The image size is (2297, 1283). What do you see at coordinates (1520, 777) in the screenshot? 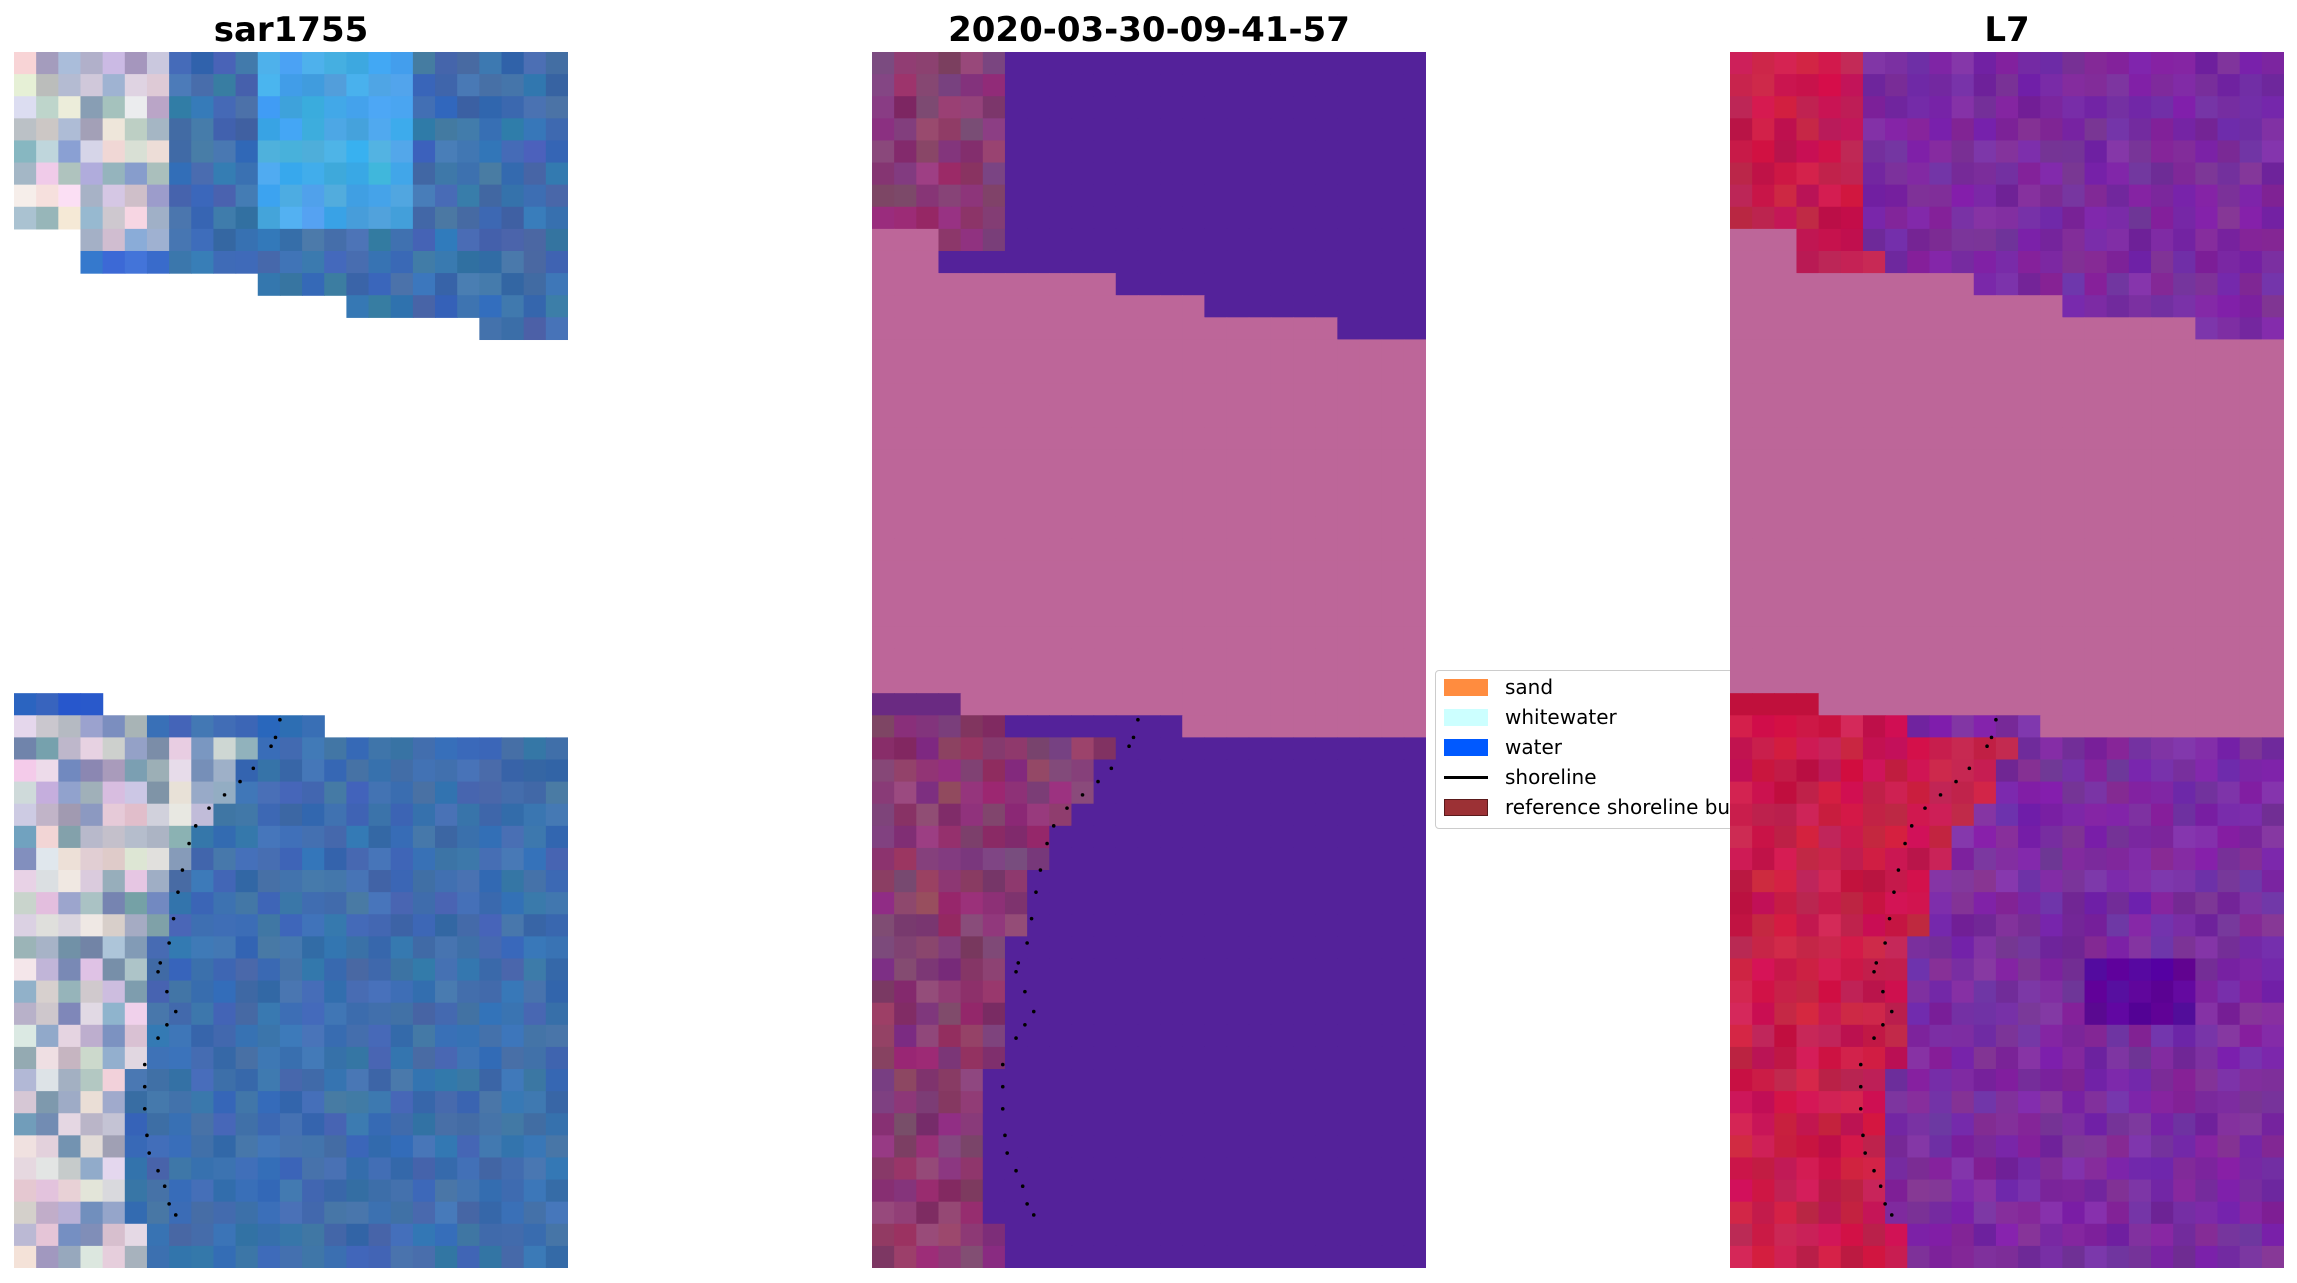
I see `legend-item-shoreline: shoreline` at bounding box center [1520, 777].